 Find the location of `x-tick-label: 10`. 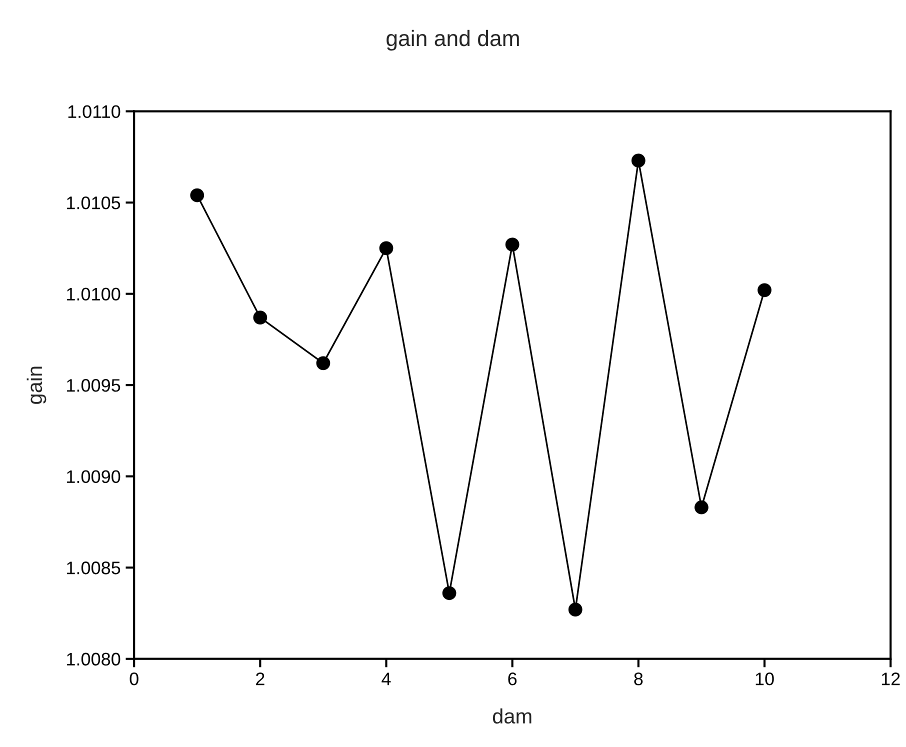

x-tick-label: 10 is located at coordinates (765, 679).